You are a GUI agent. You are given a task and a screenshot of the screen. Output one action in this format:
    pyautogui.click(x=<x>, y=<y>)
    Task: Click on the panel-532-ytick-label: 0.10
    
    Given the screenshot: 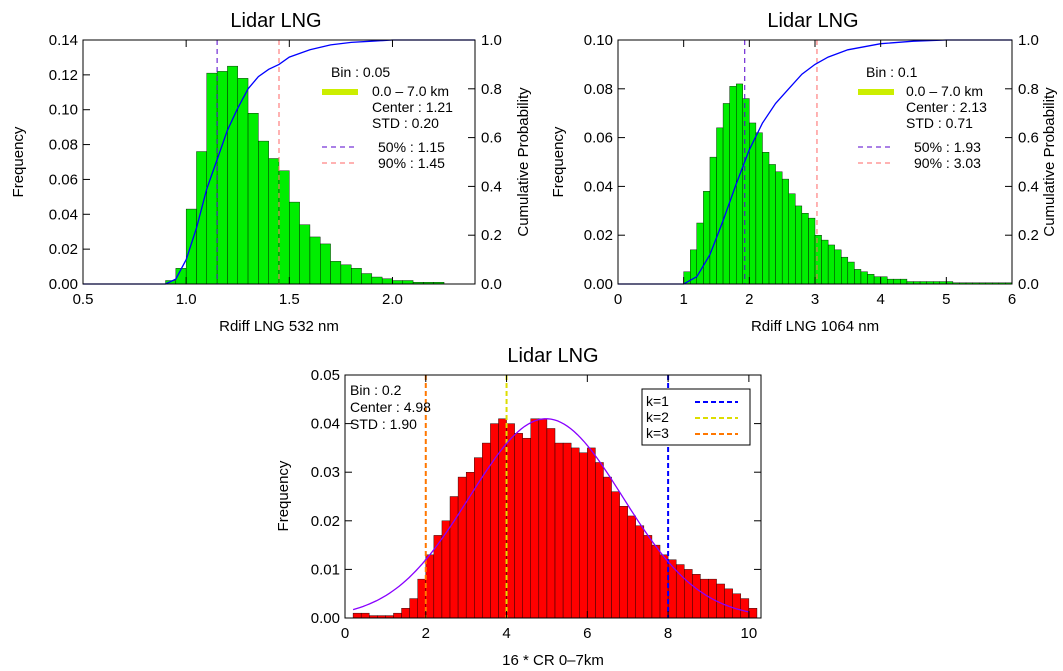 What is the action you would take?
    pyautogui.click(x=63, y=110)
    